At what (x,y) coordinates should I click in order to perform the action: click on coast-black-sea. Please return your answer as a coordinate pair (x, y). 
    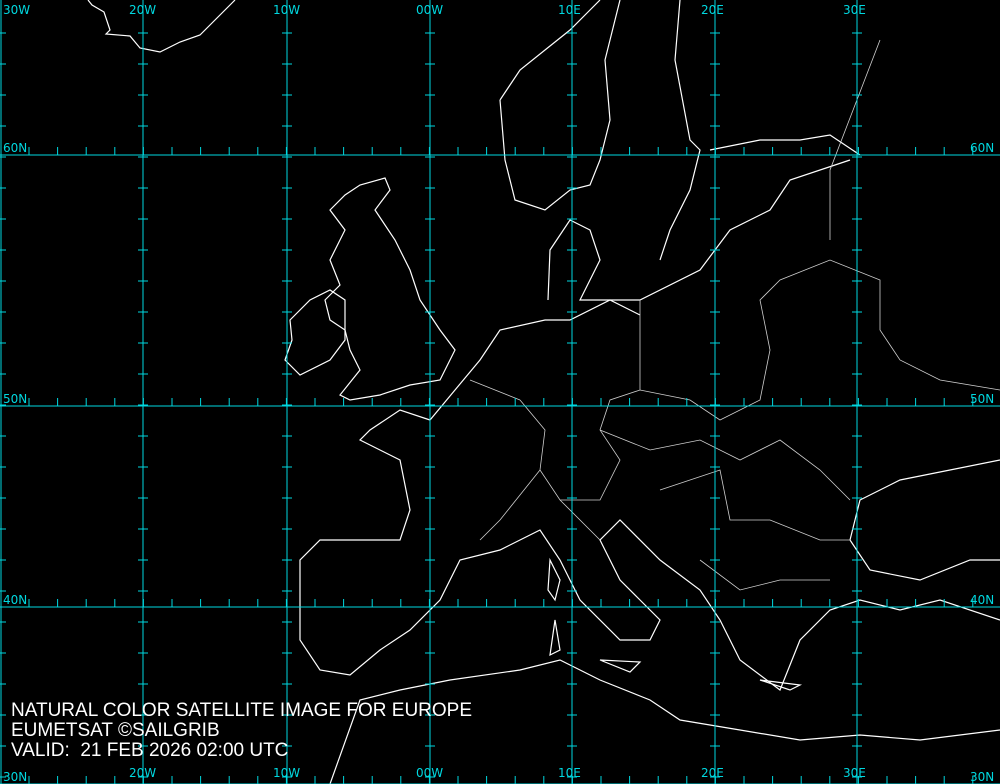
    Looking at the image, I should click on (924, 520).